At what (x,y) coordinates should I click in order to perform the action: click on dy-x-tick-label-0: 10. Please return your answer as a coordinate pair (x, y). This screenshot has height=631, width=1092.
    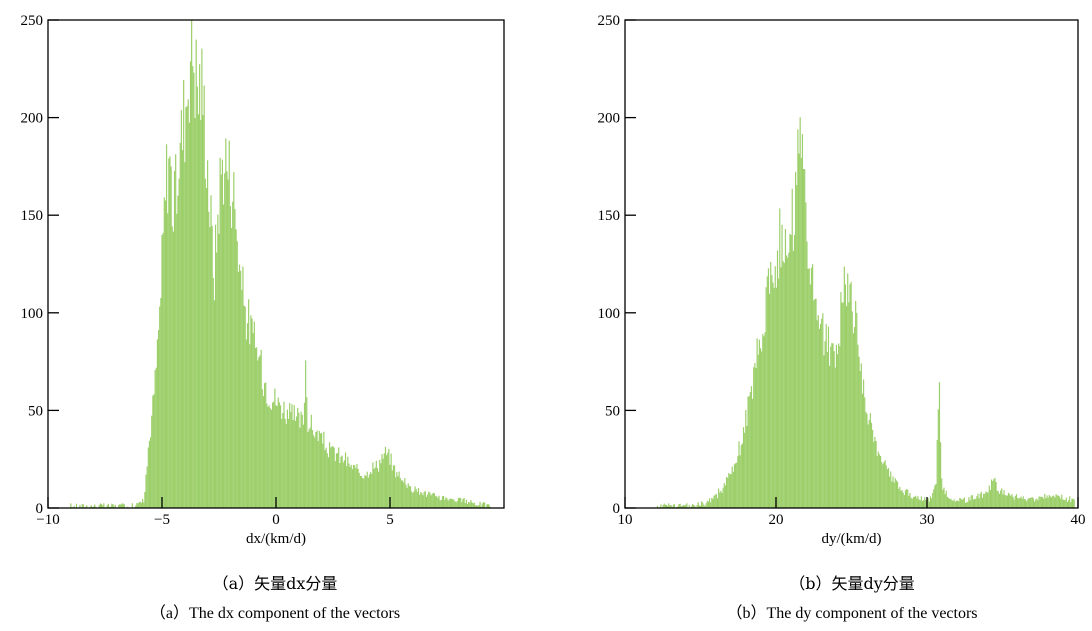
    Looking at the image, I should click on (625, 520).